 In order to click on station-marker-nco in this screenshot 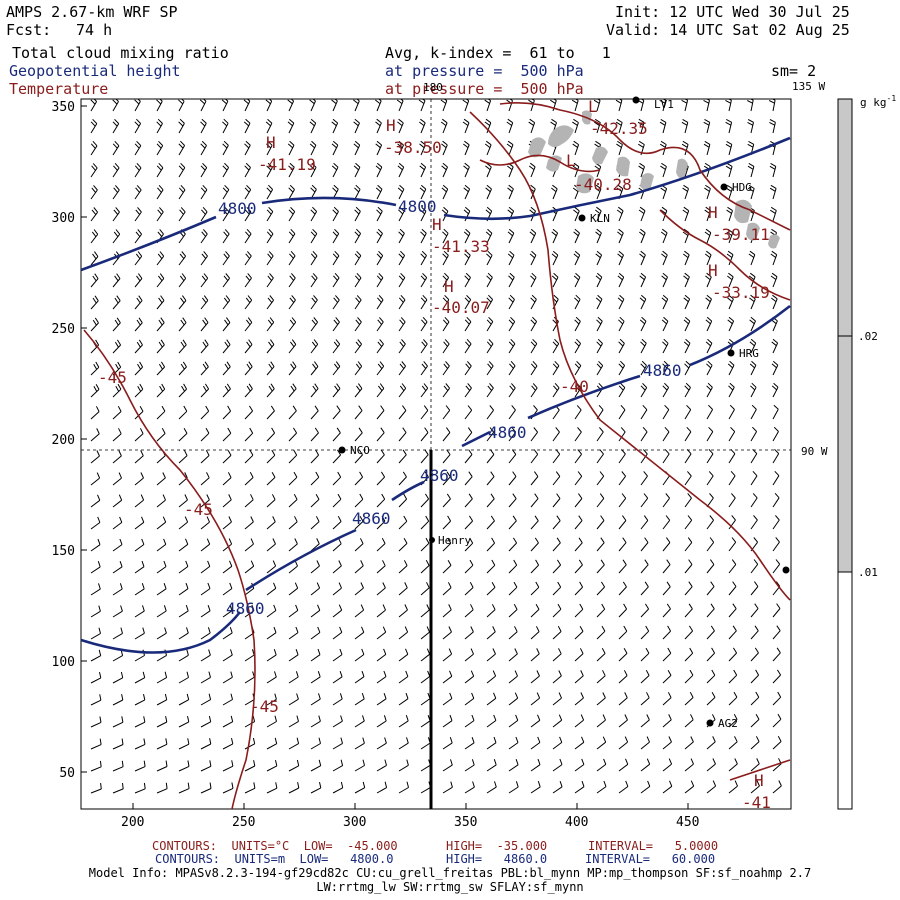, I will do `click(342, 450)`.